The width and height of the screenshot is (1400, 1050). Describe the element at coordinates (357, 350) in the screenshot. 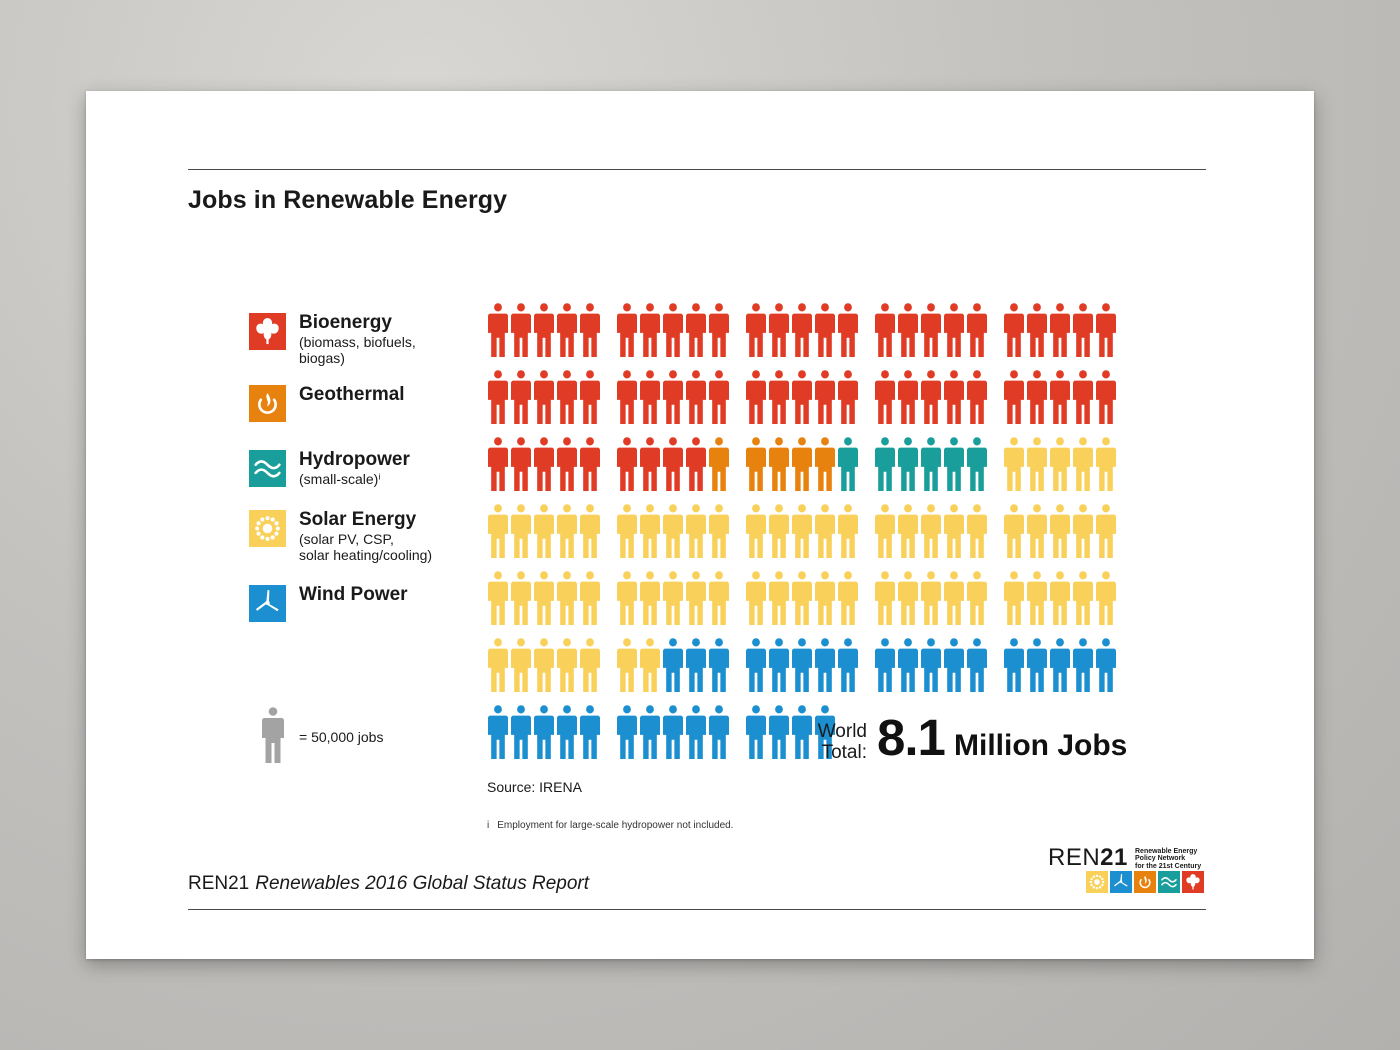

I see `legend-sublabel: (biomass, biofuels, biogas)` at that location.